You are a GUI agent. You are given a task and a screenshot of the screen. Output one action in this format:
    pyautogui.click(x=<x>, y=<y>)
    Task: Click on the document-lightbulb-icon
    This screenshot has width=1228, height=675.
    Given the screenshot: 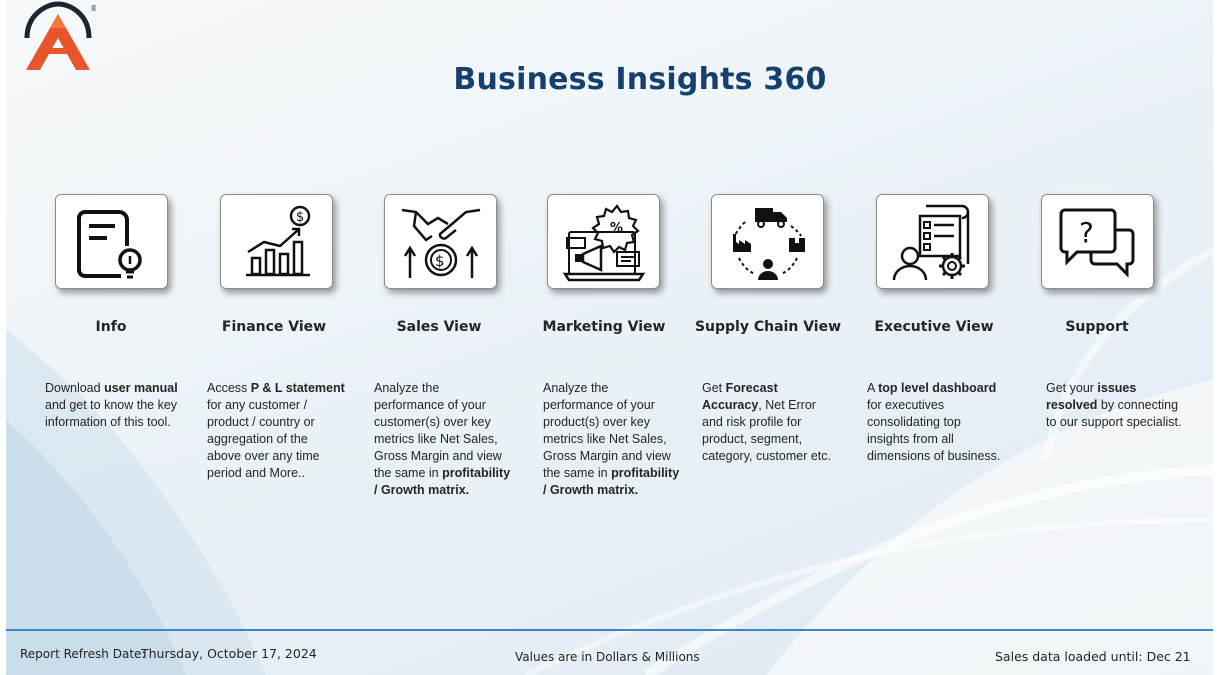 What is the action you would take?
    pyautogui.click(x=109, y=243)
    